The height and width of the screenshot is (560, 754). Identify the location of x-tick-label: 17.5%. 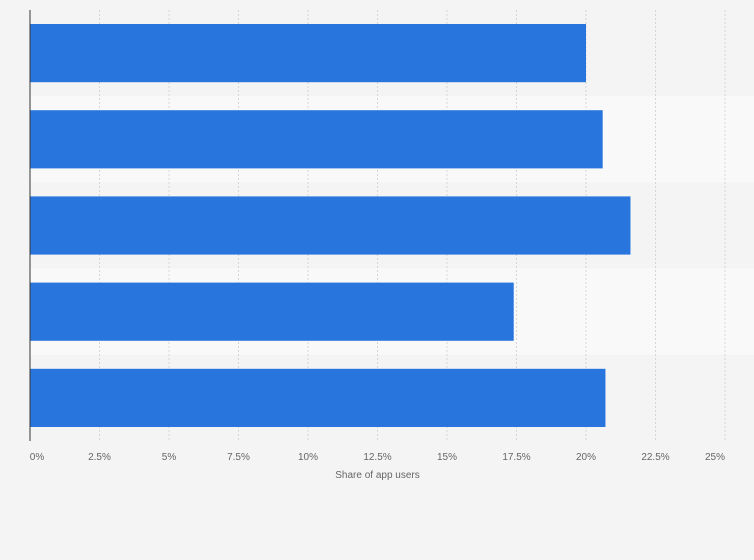
(516, 457).